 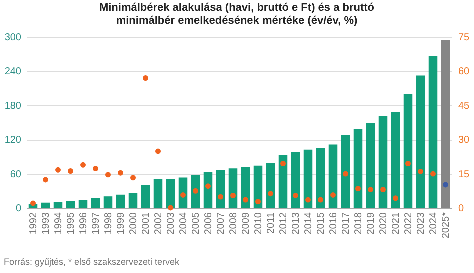 What do you see at coordinates (84, 223) in the screenshot?
I see `x-tick-label: 1996` at bounding box center [84, 223].